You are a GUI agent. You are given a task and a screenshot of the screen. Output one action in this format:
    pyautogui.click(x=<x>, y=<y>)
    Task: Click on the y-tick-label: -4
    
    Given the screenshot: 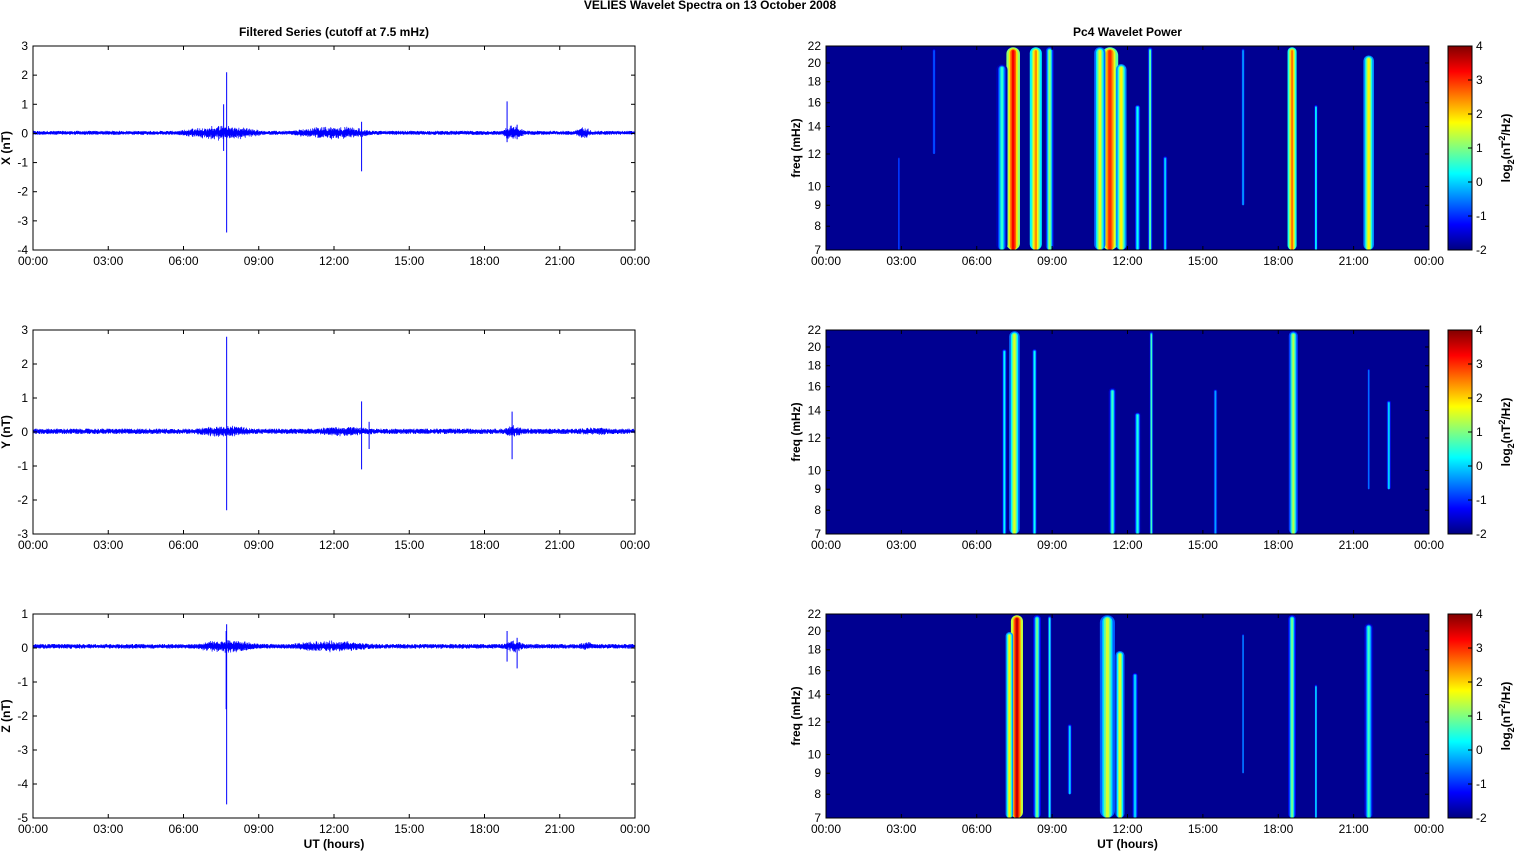 What is the action you would take?
    pyautogui.click(x=22, y=784)
    